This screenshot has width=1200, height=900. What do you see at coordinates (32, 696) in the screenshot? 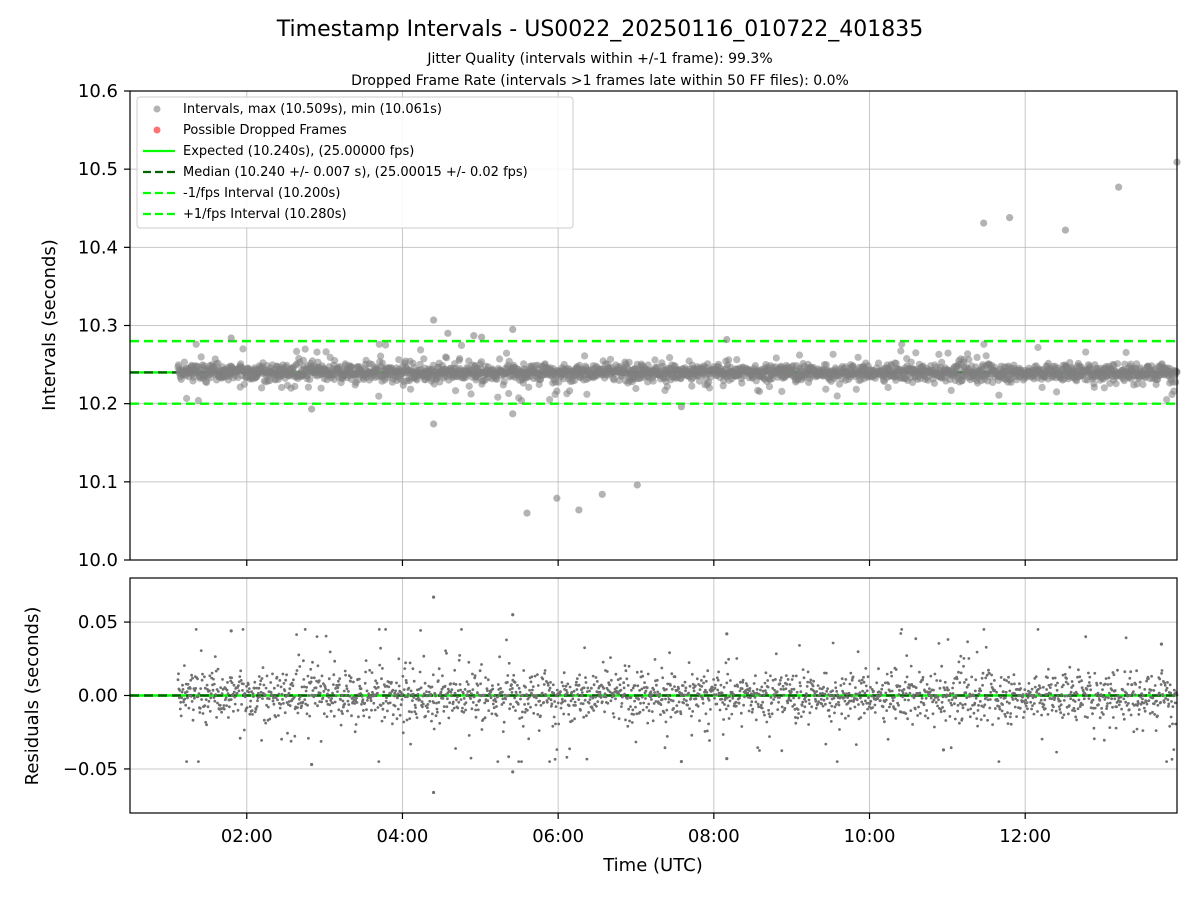
I see `bottom-y-axis-label: Residuals (seconds)` at bounding box center [32, 696].